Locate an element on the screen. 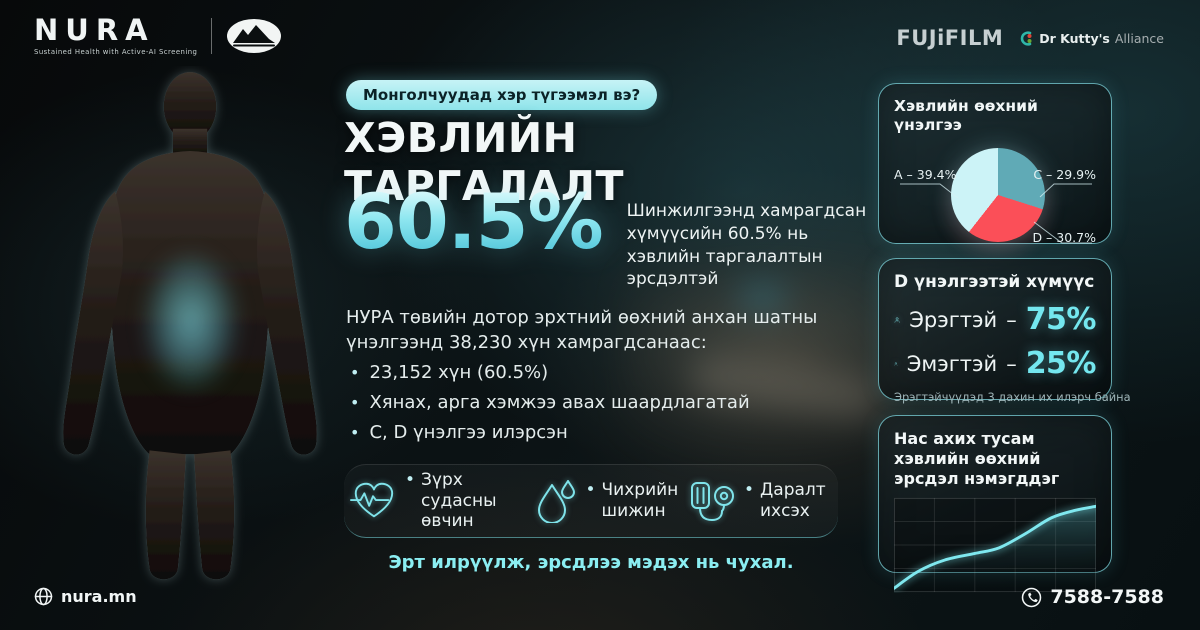 This screenshot has height=630, width=1200. website-link: nura.mn is located at coordinates (85, 596).